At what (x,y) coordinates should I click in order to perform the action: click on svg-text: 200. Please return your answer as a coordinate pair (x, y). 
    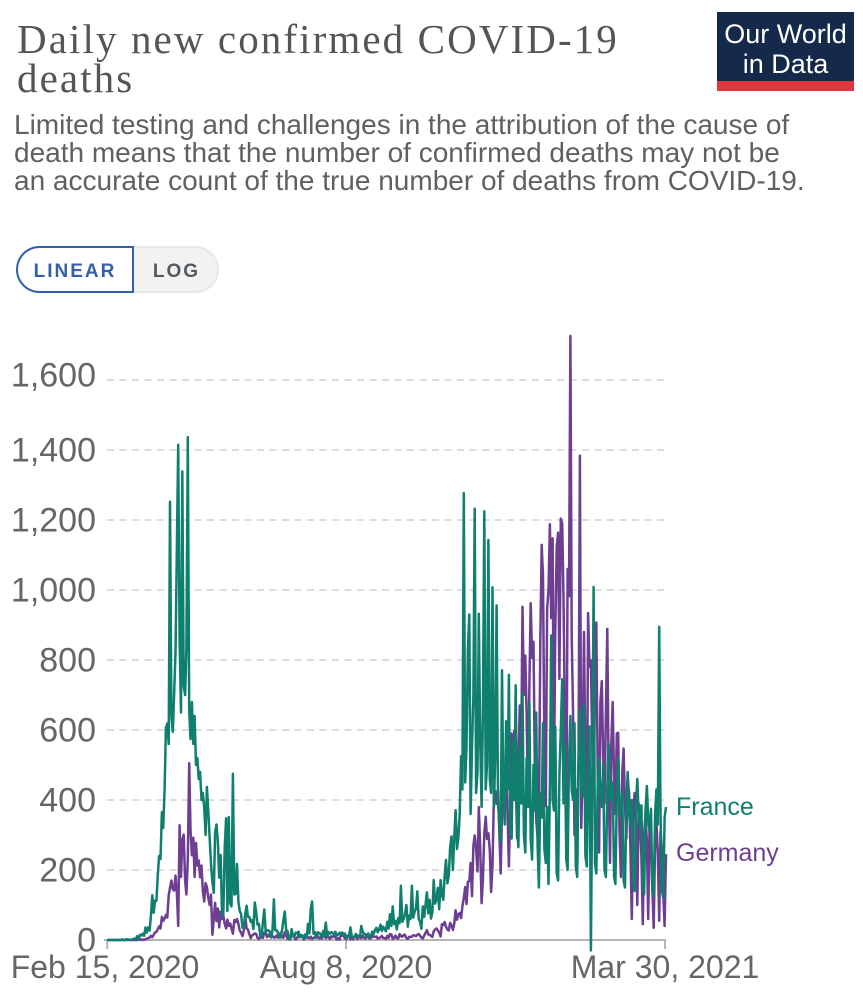
    Looking at the image, I should click on (67, 871).